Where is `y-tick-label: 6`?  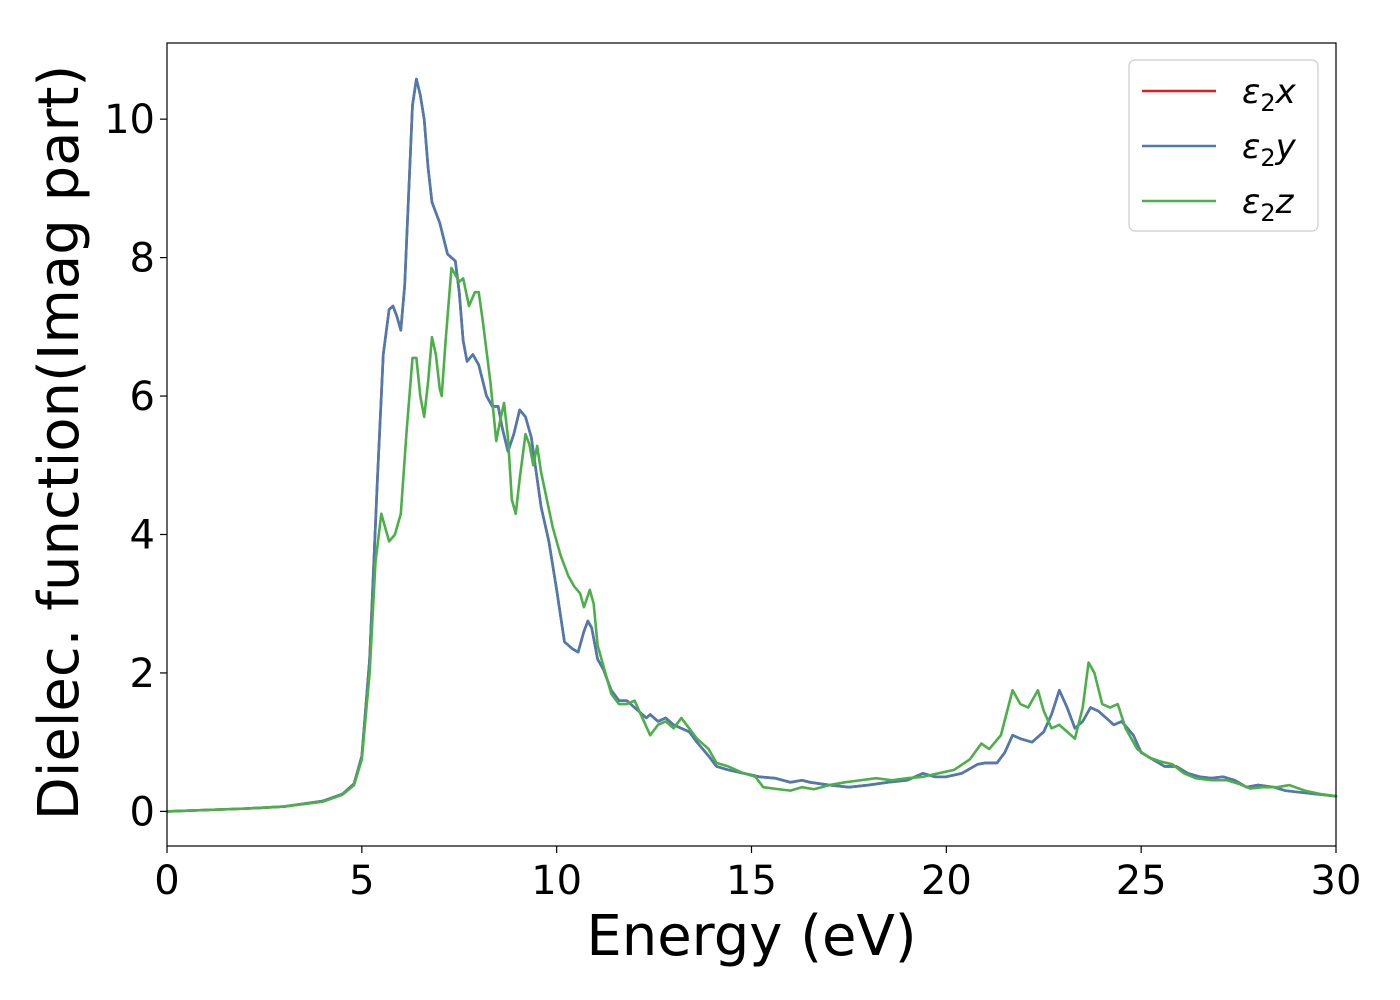
y-tick-label: 6 is located at coordinates (142, 397).